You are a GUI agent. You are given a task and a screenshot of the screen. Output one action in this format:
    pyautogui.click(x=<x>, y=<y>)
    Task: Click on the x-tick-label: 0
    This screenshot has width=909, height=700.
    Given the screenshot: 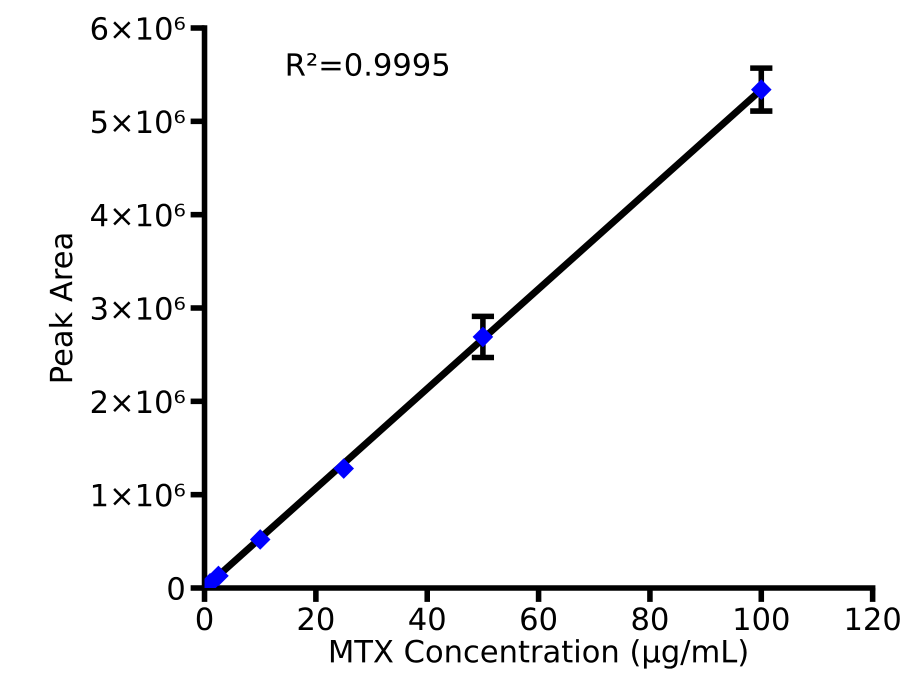 What is the action you would take?
    pyautogui.click(x=204, y=618)
    